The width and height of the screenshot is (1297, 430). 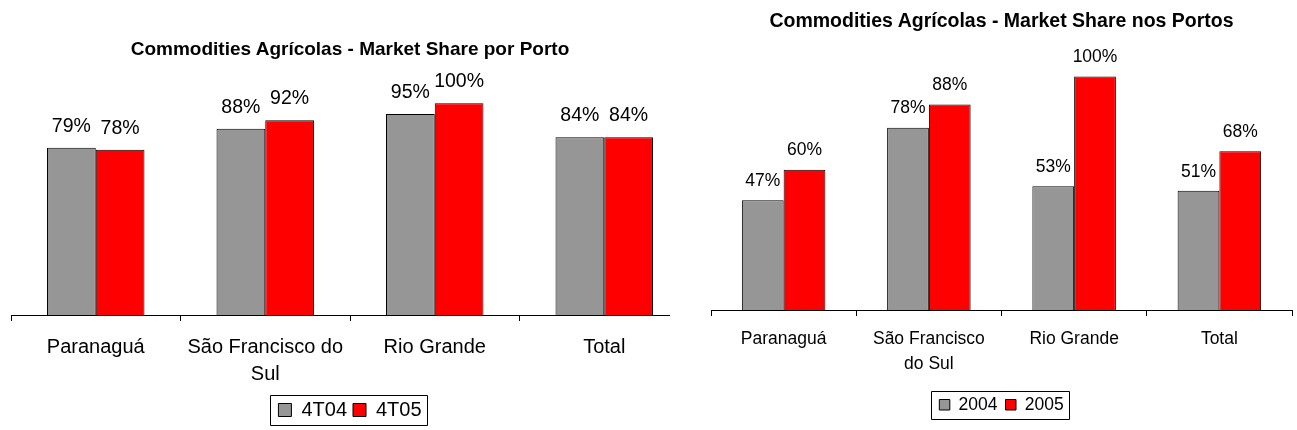 I want to click on data-label: 92%, so click(x=290, y=97).